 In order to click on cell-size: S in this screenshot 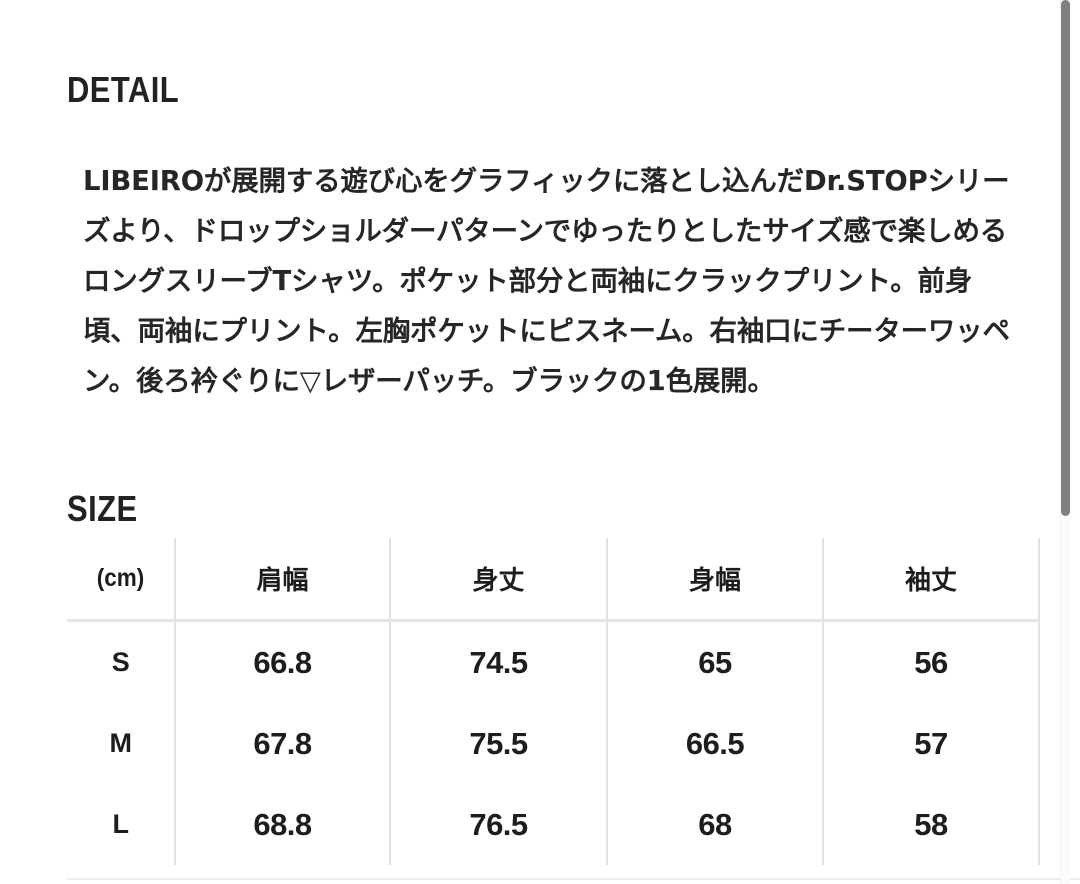, I will do `click(121, 661)`.